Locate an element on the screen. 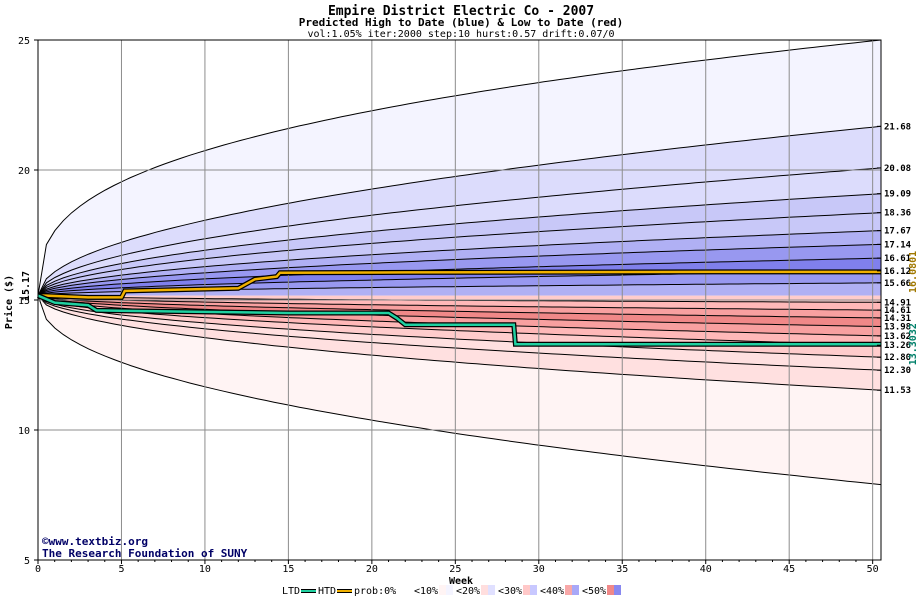 This screenshot has width=920, height=600. y-tick-label: 15 is located at coordinates (24, 301).